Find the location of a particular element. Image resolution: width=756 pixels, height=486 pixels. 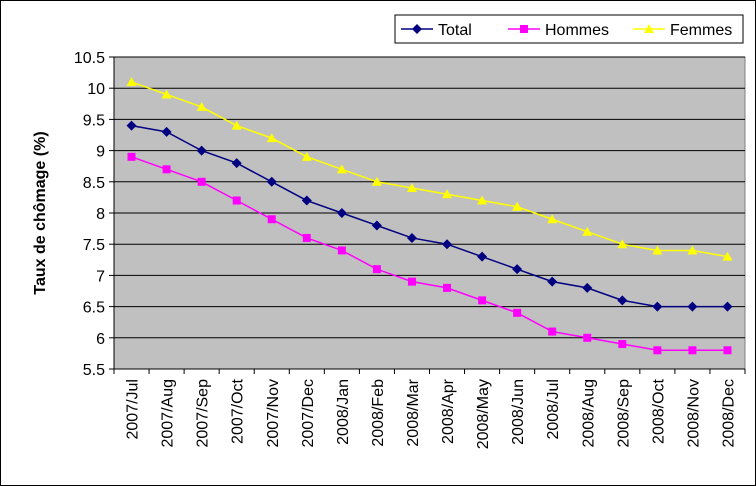

legend-label: Total is located at coordinates (455, 30).